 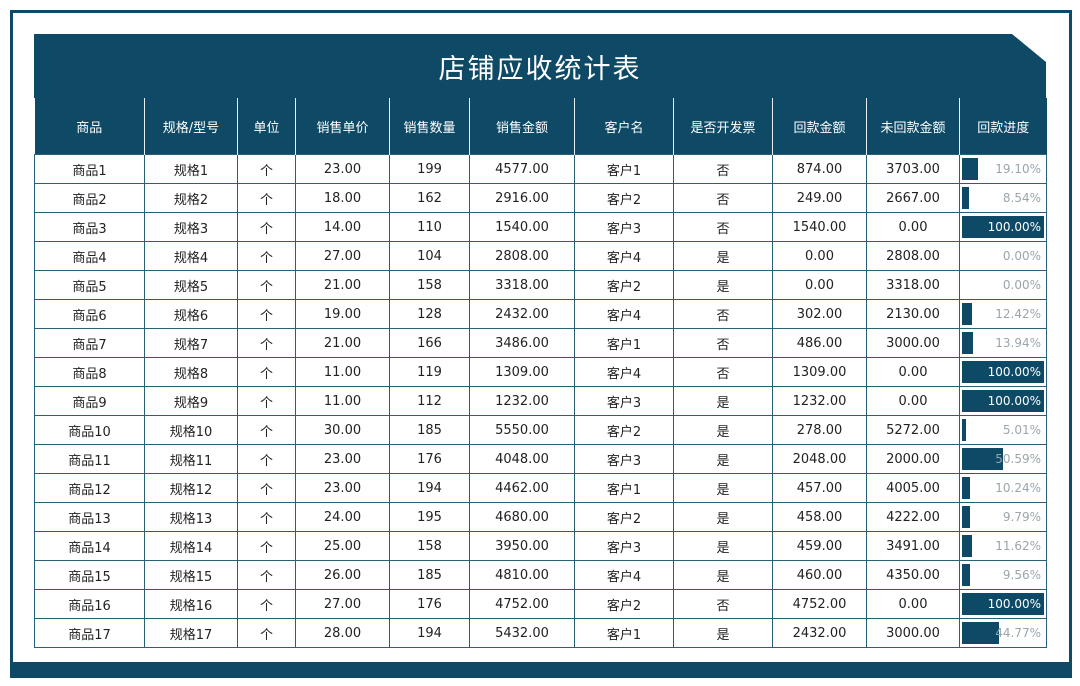 What do you see at coordinates (191, 546) in the screenshot?
I see `spec-cell: 规格14` at bounding box center [191, 546].